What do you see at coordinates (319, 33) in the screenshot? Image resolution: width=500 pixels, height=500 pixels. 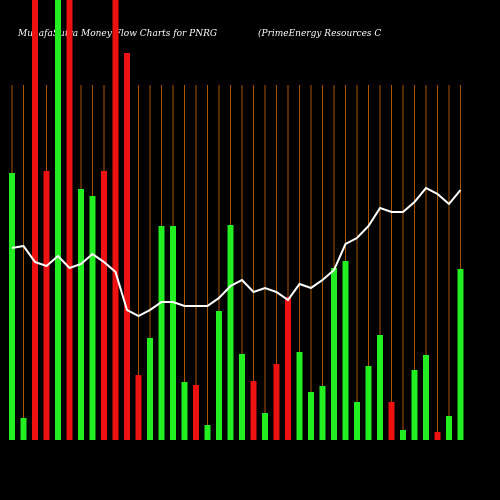 I see `chart-subtitle: (PrimeEnergy Resources C` at bounding box center [319, 33].